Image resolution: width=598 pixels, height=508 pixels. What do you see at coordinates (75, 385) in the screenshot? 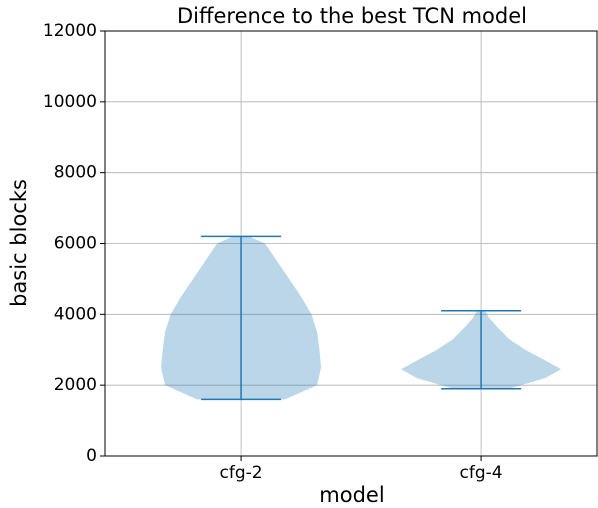
I see `y-tick-label: 2000` at bounding box center [75, 385].